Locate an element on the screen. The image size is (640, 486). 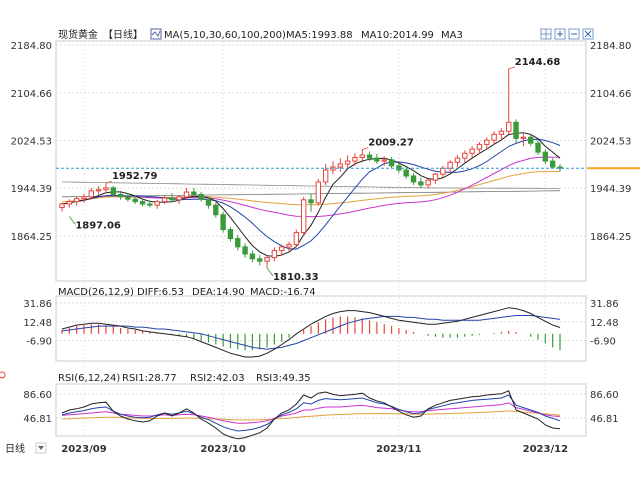
footer-dropdown-icon is located at coordinates (41, 448).